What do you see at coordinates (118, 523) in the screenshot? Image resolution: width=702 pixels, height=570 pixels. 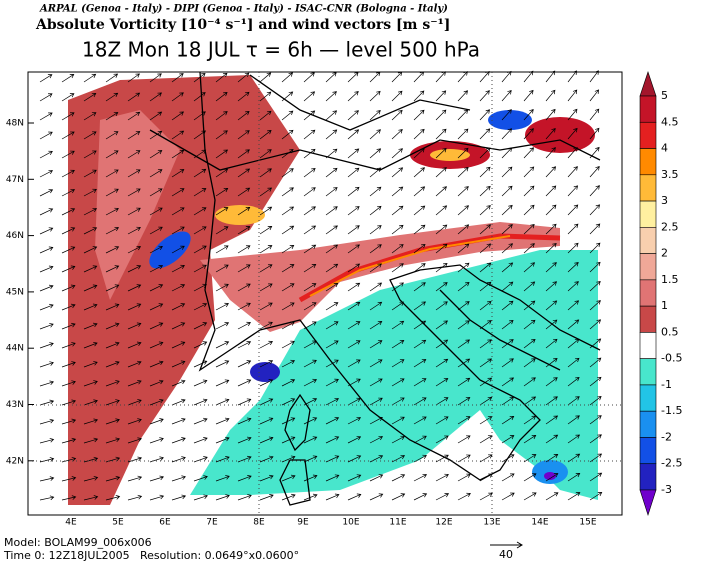 I see `lon-label: 5E` at bounding box center [118, 523].